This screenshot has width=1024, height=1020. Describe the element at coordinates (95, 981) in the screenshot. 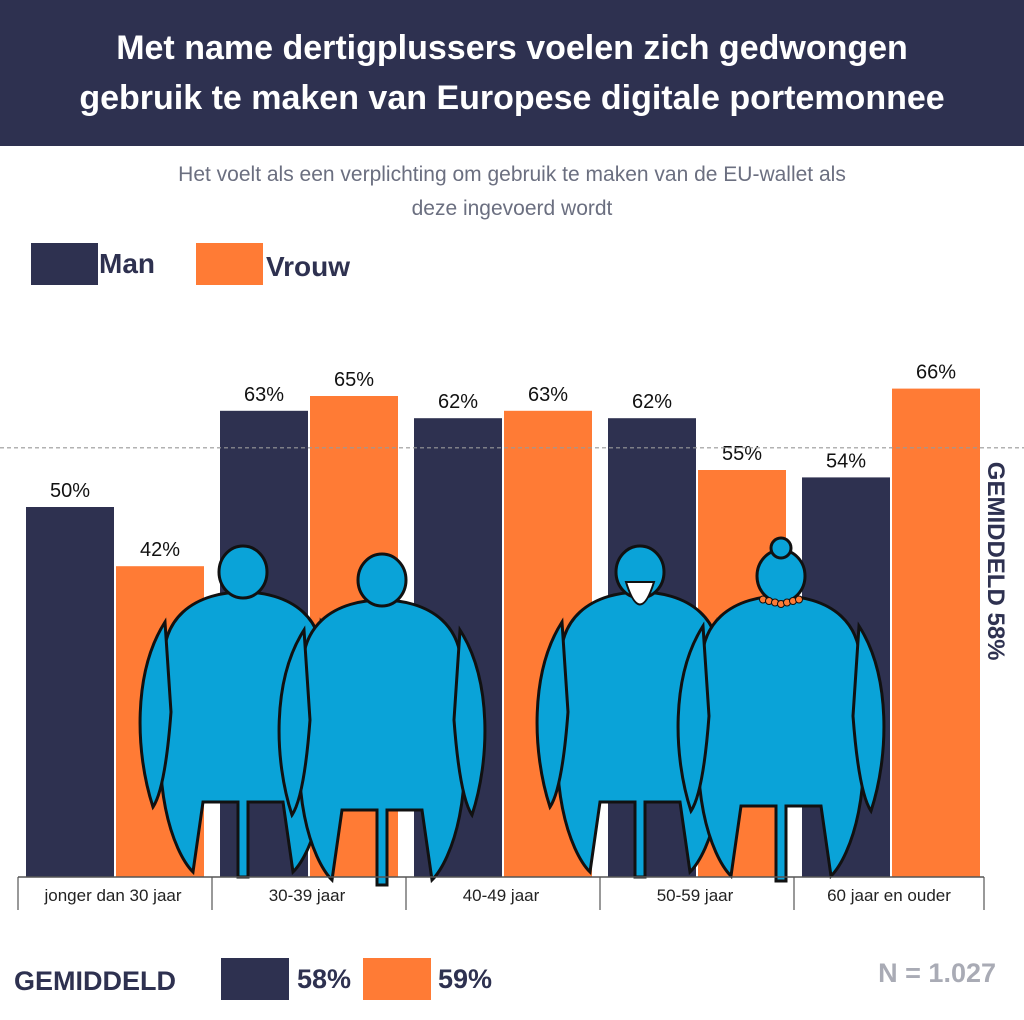

I see `footer-average-label: GEMIDDELD` at that location.